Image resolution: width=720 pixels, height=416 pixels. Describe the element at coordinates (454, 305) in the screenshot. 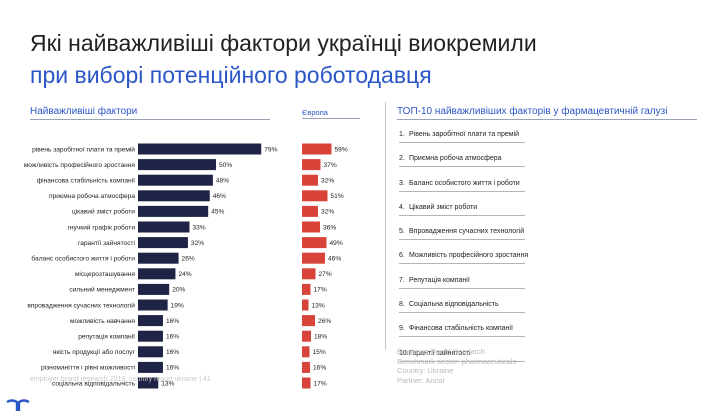

I see `list-item-label: Соціальна відповідальність` at that location.